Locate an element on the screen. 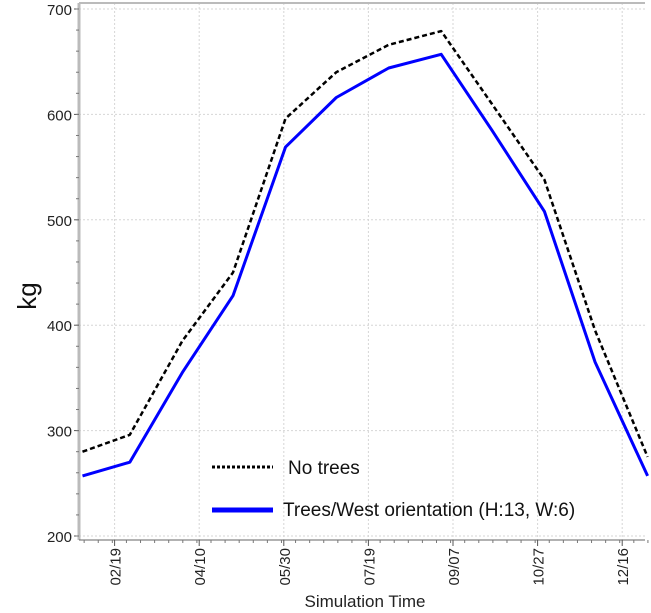 The width and height of the screenshot is (651, 613). x-tick-label: 07/19 is located at coordinates (369, 567).